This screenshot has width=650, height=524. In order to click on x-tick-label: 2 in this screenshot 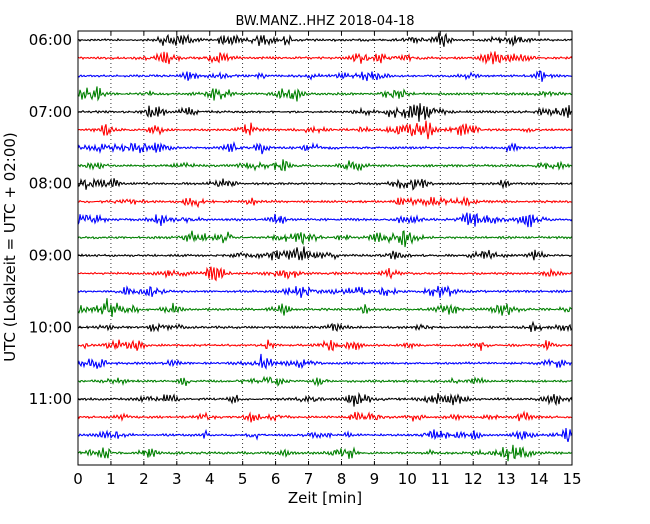, I will do `click(144, 479)`.